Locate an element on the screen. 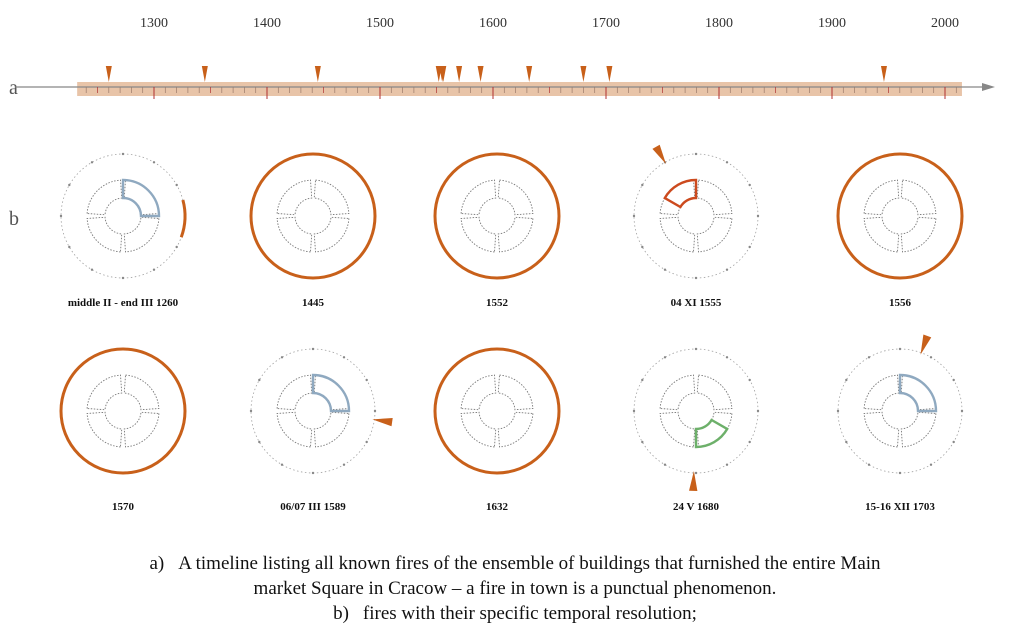  timeline-tick-label: 1400 is located at coordinates (267, 23).